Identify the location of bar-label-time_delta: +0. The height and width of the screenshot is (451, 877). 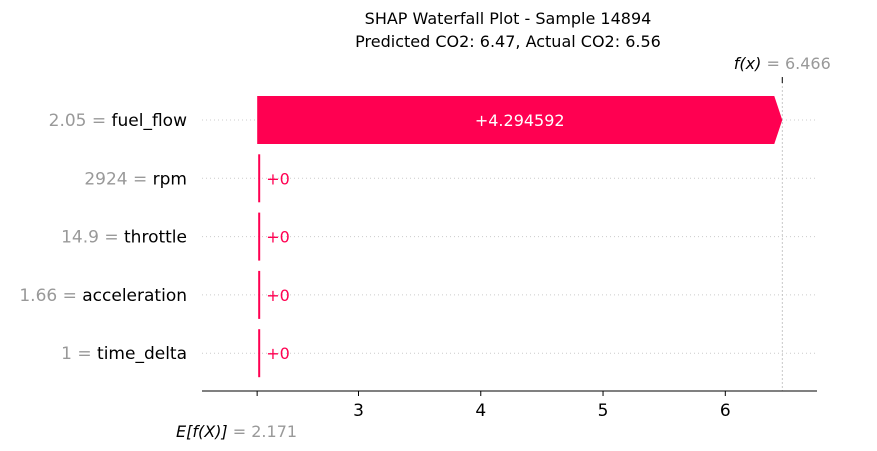
(278, 353).